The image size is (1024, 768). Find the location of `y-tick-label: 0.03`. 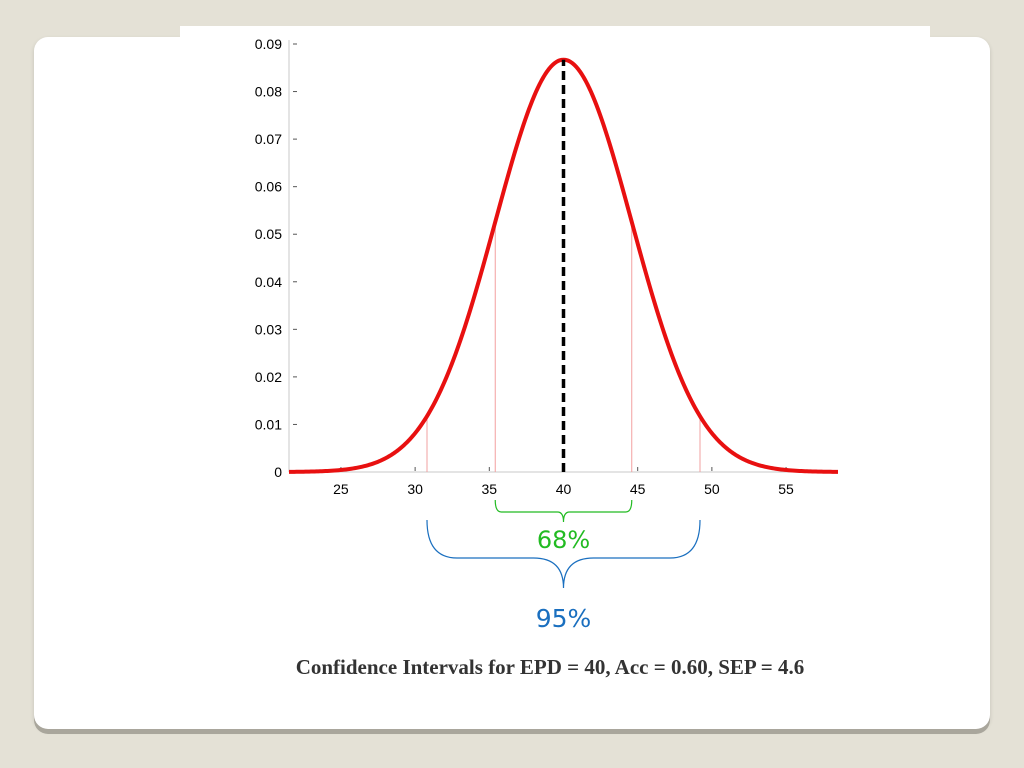

y-tick-label: 0.03 is located at coordinates (268, 329).